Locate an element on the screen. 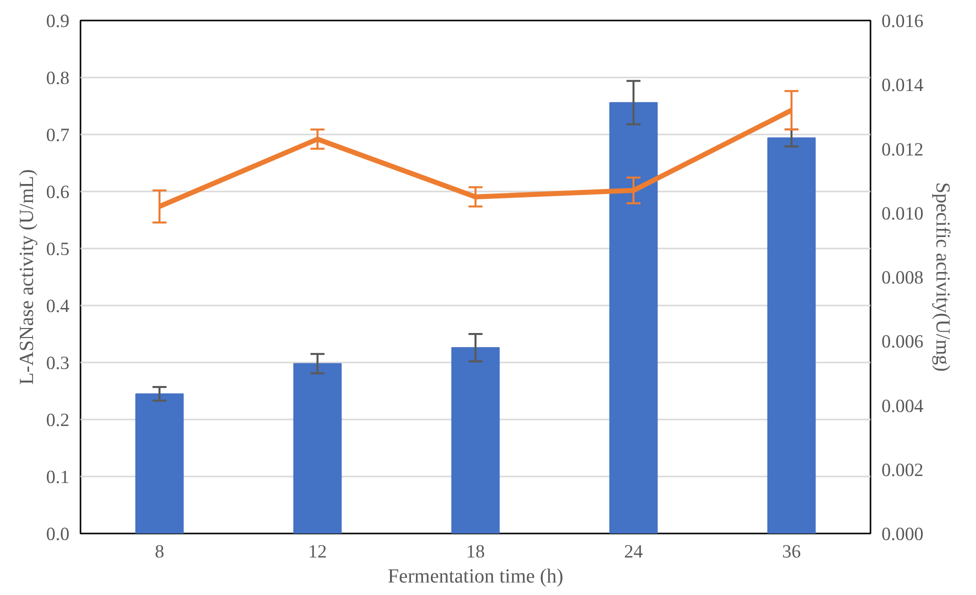 This screenshot has width=976, height=595. y-tick-label: 0.3 is located at coordinates (58, 363).